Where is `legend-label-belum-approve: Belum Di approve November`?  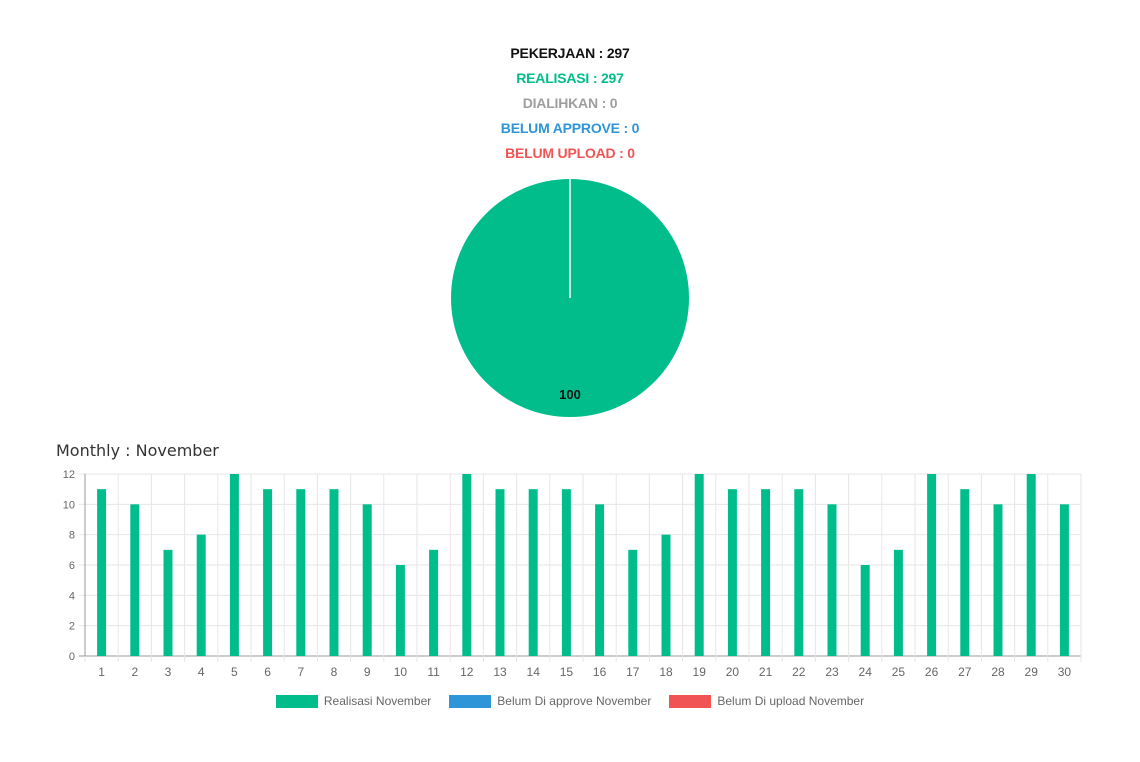 legend-label-belum-approve: Belum Di approve November is located at coordinates (574, 701).